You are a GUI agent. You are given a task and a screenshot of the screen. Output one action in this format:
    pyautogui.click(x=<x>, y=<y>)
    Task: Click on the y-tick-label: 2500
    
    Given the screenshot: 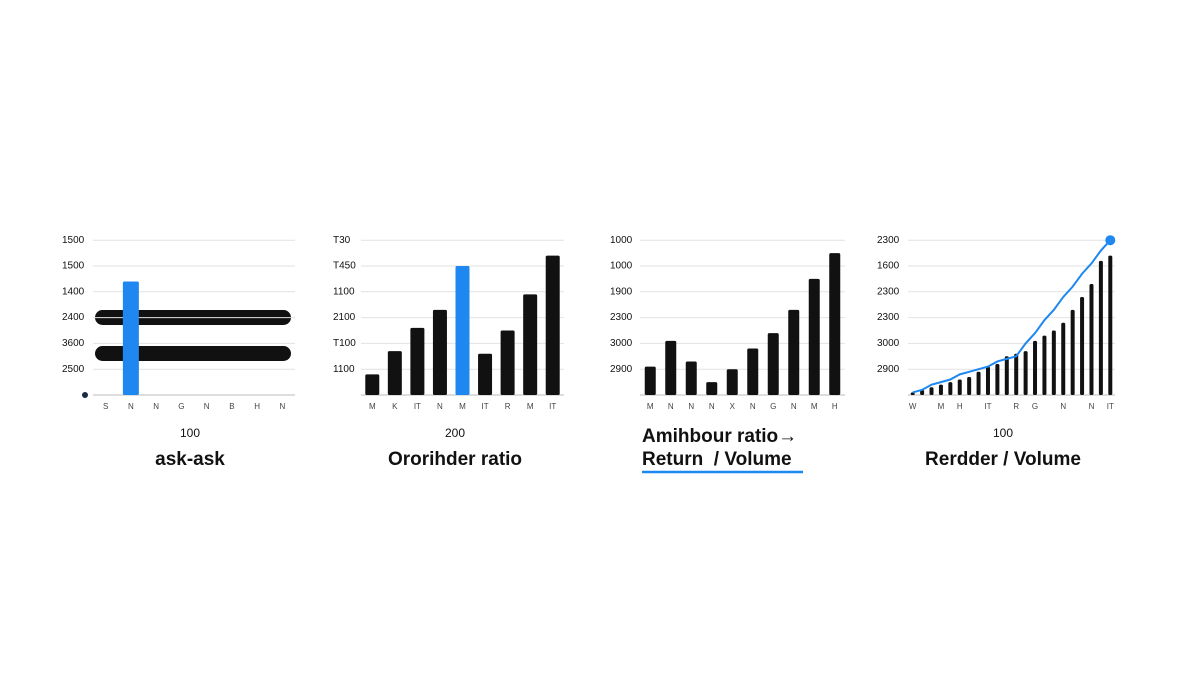 What is the action you would take?
    pyautogui.click(x=73, y=369)
    